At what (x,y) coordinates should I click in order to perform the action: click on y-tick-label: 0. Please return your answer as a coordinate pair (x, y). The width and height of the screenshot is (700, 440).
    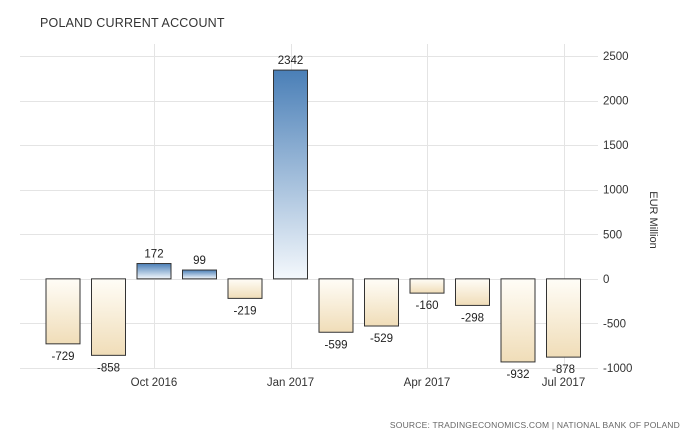
    Looking at the image, I should click on (606, 280).